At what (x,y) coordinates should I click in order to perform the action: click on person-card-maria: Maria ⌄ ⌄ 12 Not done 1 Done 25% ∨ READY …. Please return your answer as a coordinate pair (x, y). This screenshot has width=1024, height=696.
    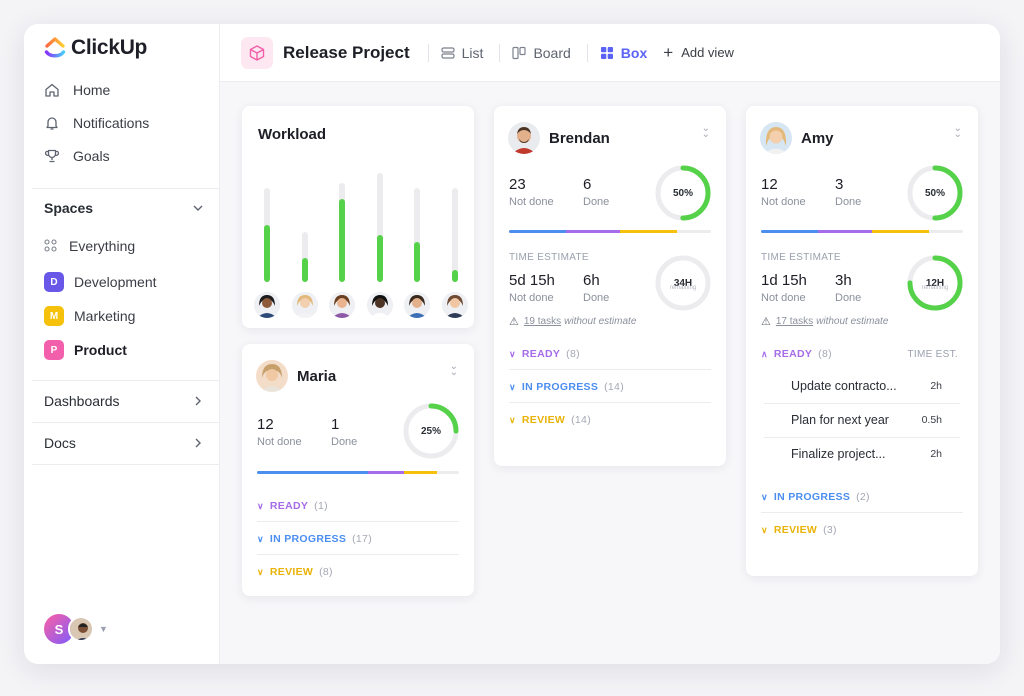
    Looking at the image, I should click on (358, 470).